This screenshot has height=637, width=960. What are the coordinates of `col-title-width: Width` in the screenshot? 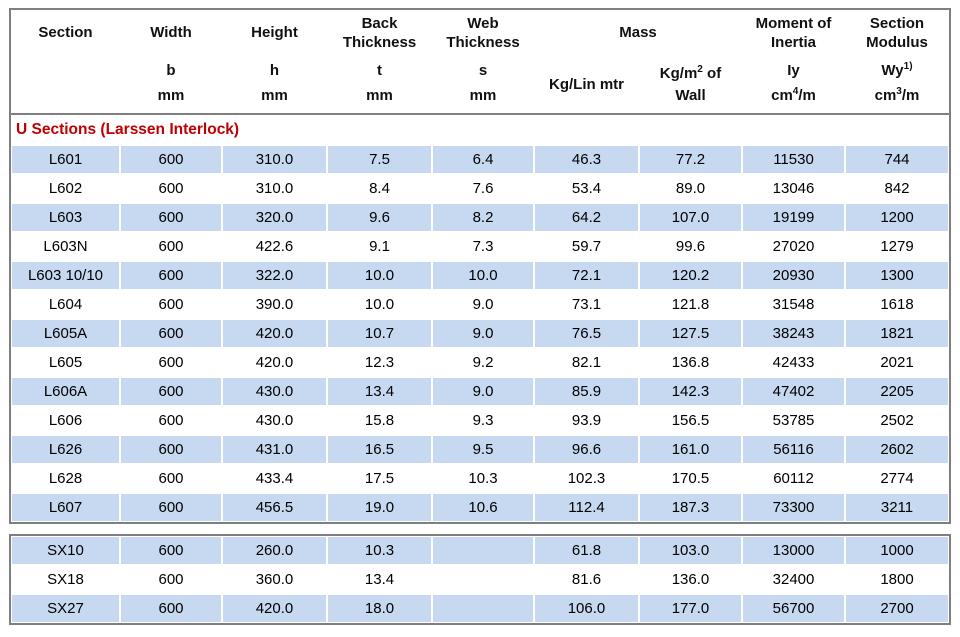 It's located at (171, 33).